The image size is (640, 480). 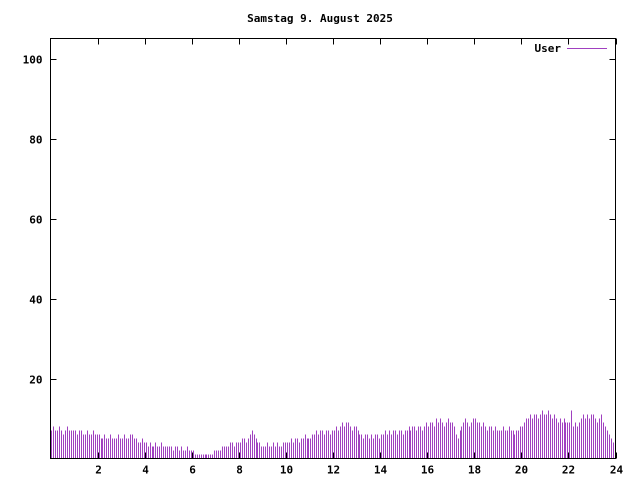 What do you see at coordinates (474, 470) in the screenshot?
I see `x-tick-label: 18` at bounding box center [474, 470].